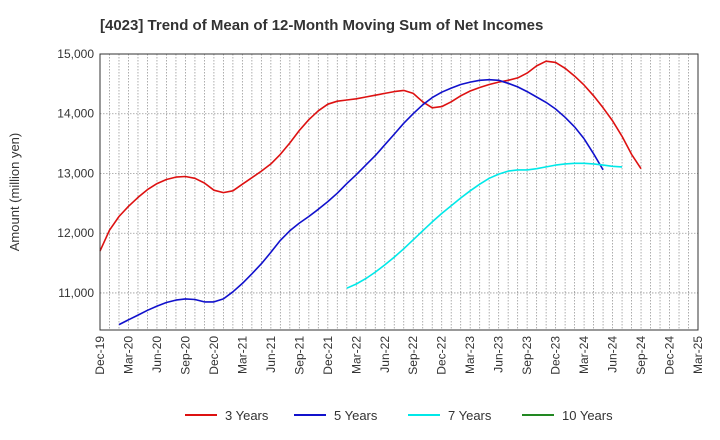  Describe the element at coordinates (499, 354) in the screenshot. I see `x-tick-label: Jun-23` at that location.